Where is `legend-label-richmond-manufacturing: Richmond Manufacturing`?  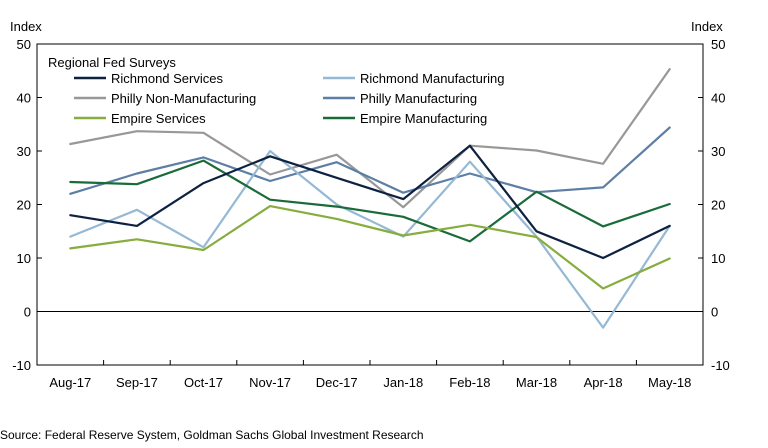 legend-label-richmond-manufacturing: Richmond Manufacturing is located at coordinates (432, 78).